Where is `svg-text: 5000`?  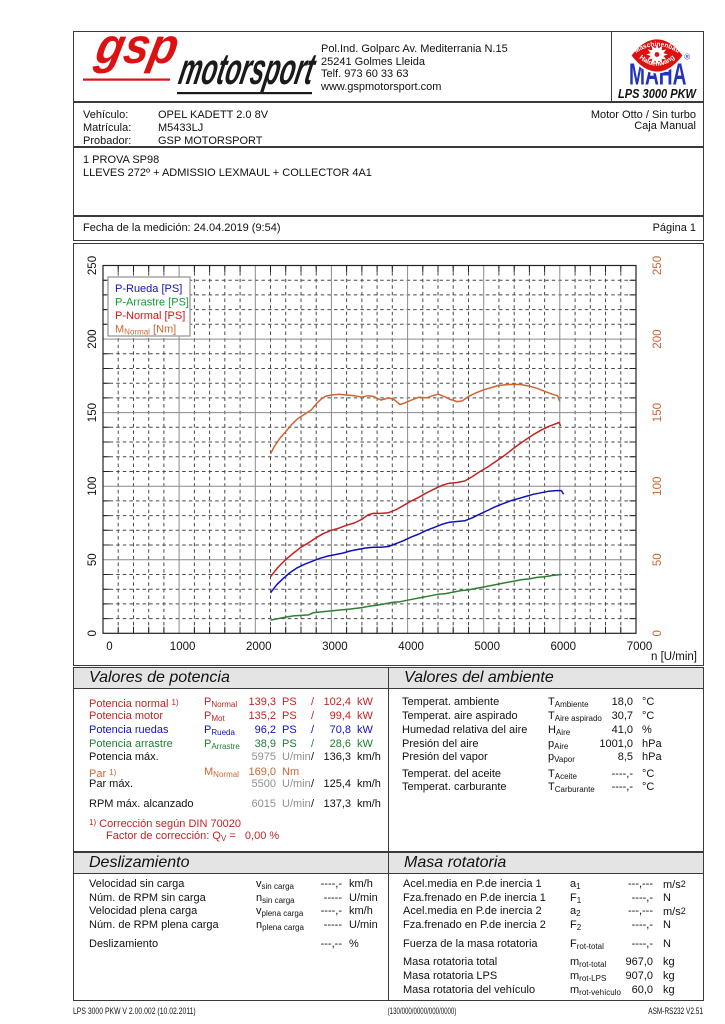 svg-text: 5000 is located at coordinates (487, 647).